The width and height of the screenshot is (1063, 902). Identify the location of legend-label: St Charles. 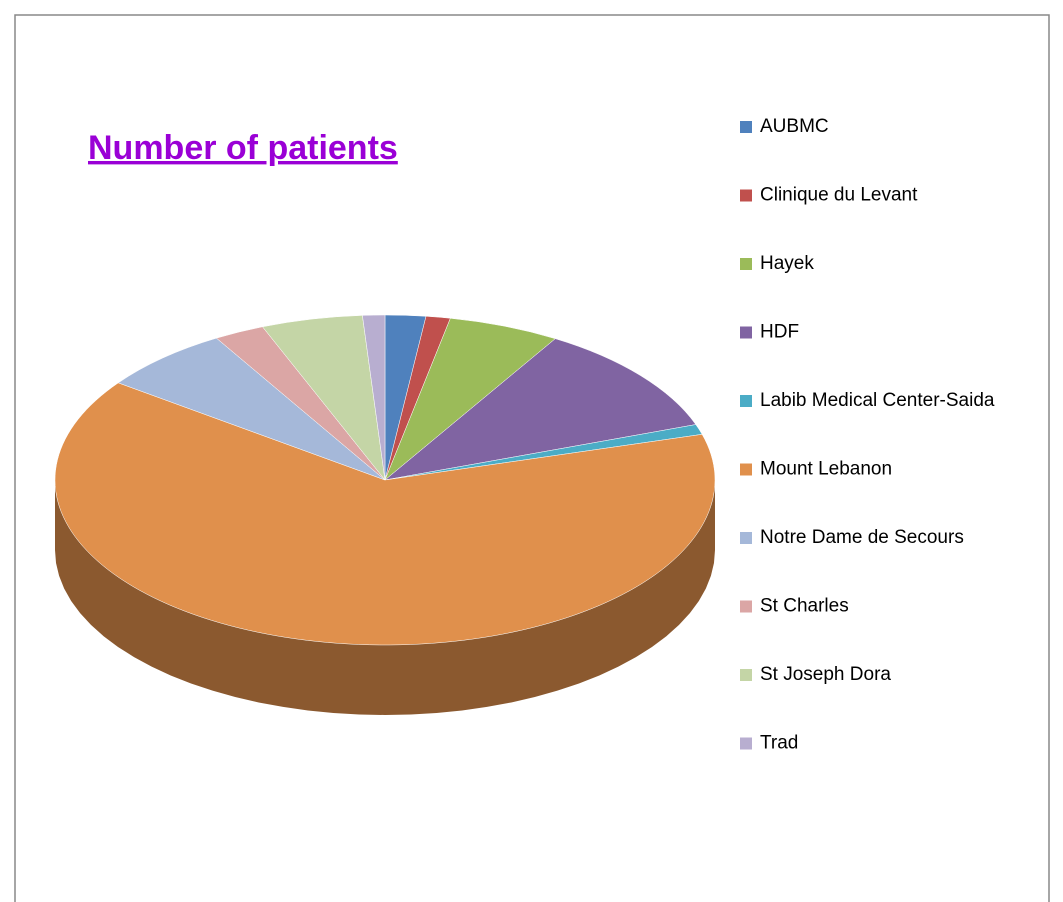
(804, 606).